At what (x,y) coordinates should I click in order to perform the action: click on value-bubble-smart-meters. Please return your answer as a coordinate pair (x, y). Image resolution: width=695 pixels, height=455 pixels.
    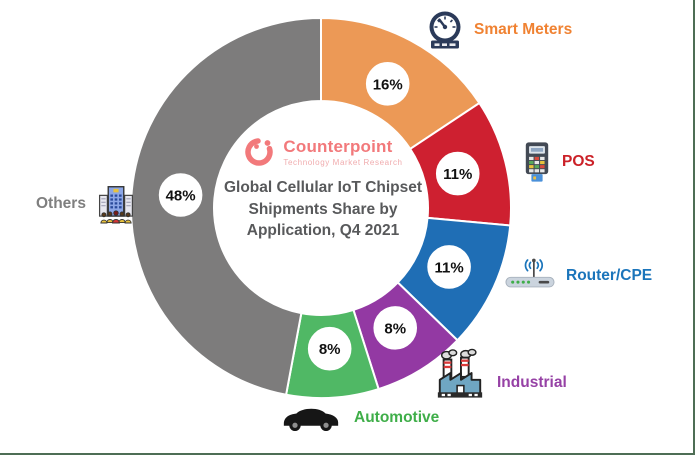
    Looking at the image, I should click on (387, 83).